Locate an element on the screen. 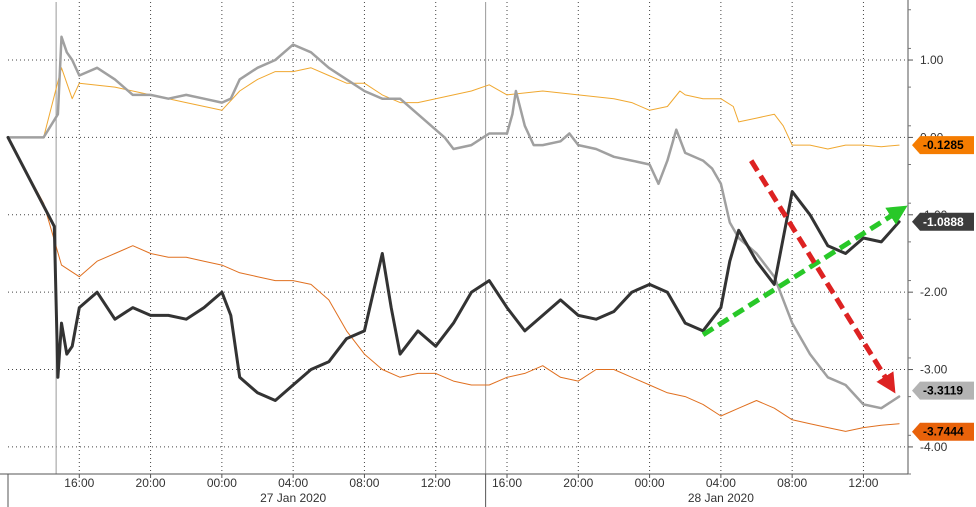 The image size is (976, 507). badge-value: -0.1285 is located at coordinates (943, 145).